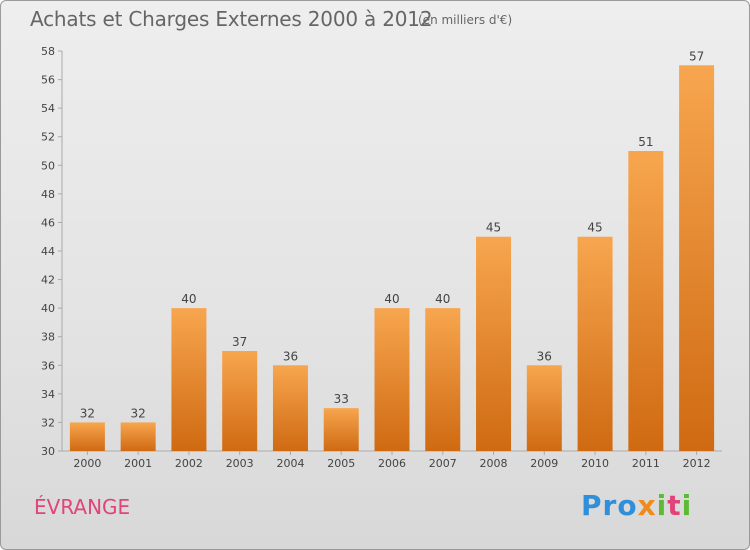 The width and height of the screenshot is (750, 550). I want to click on y-tick-label: 32, so click(48, 422).